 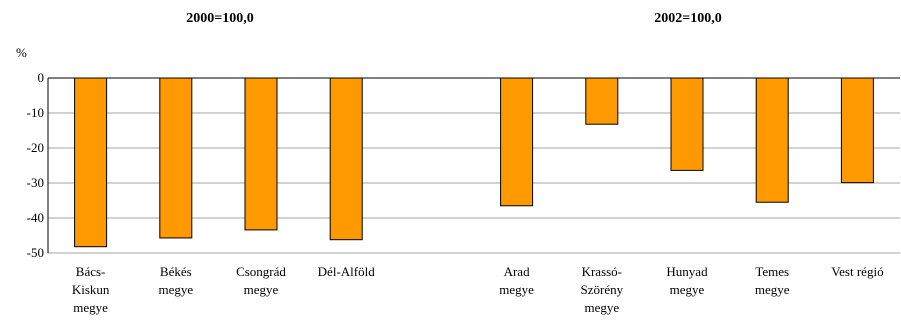 What do you see at coordinates (601, 289) in the screenshot?
I see `x-category-label: Szörény` at bounding box center [601, 289].